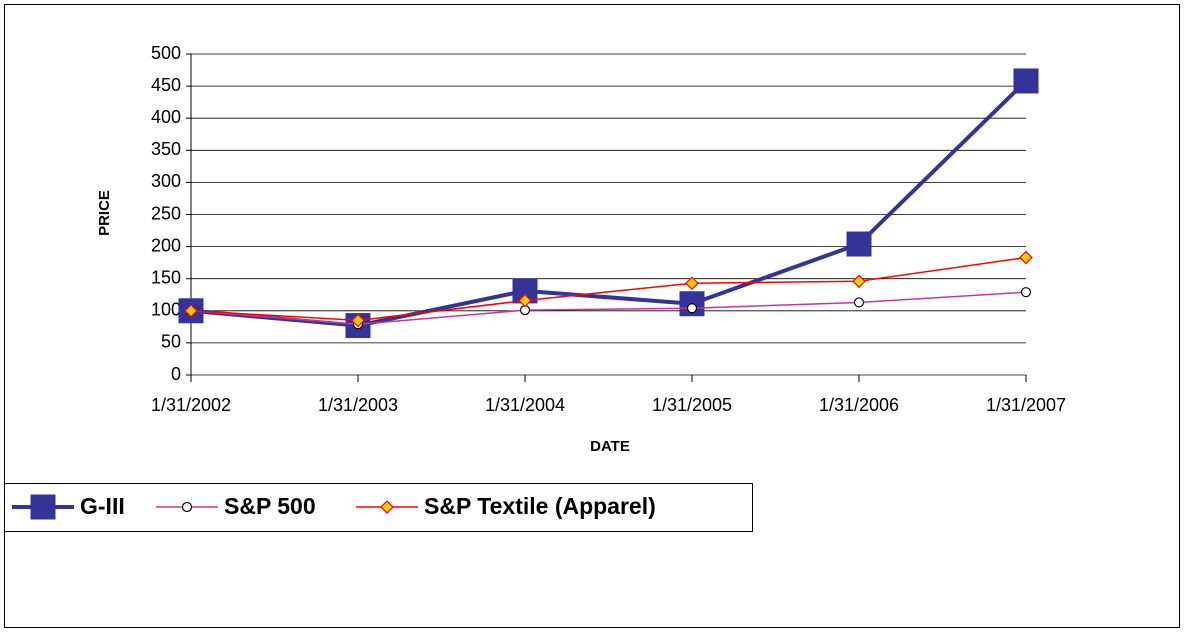 The width and height of the screenshot is (1184, 632). What do you see at coordinates (540, 506) in the screenshot?
I see `legend-label: S&P Textile (Apparel)` at bounding box center [540, 506].